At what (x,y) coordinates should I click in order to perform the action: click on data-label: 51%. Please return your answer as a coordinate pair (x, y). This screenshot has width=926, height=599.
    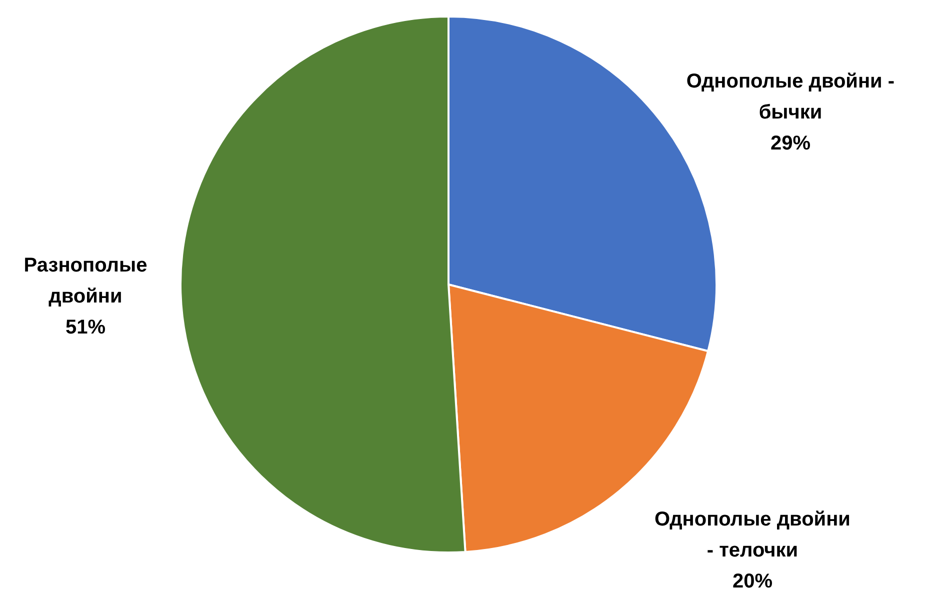
    Looking at the image, I should click on (85, 327).